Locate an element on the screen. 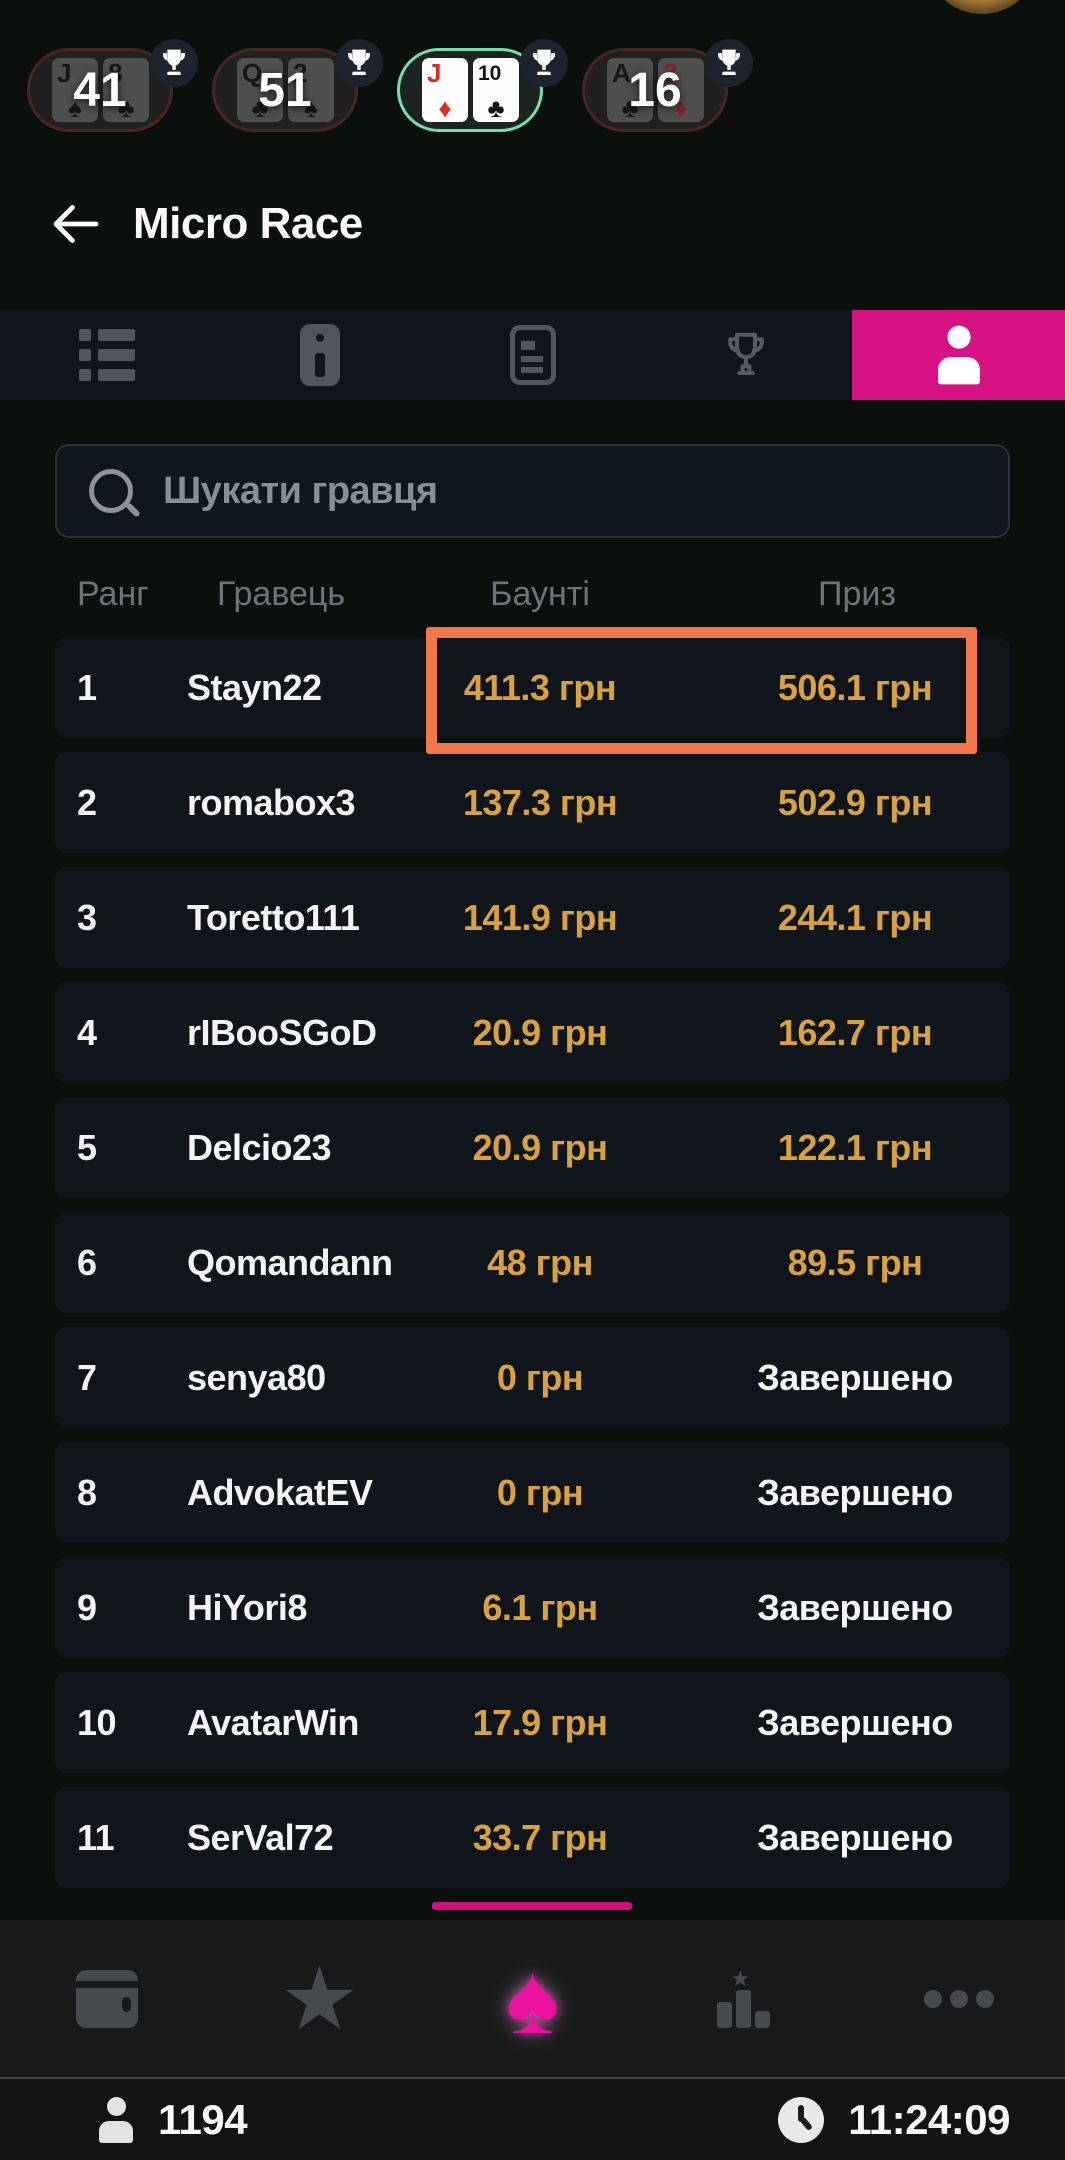 The width and height of the screenshot is (1065, 2160). tab-prizes is located at coordinates (745, 355).